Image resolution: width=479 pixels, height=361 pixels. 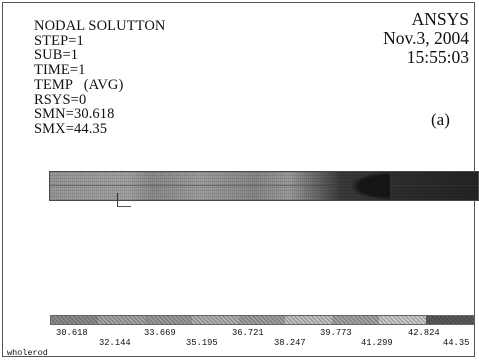 I want to click on panel-tag: (a), so click(x=440, y=119).